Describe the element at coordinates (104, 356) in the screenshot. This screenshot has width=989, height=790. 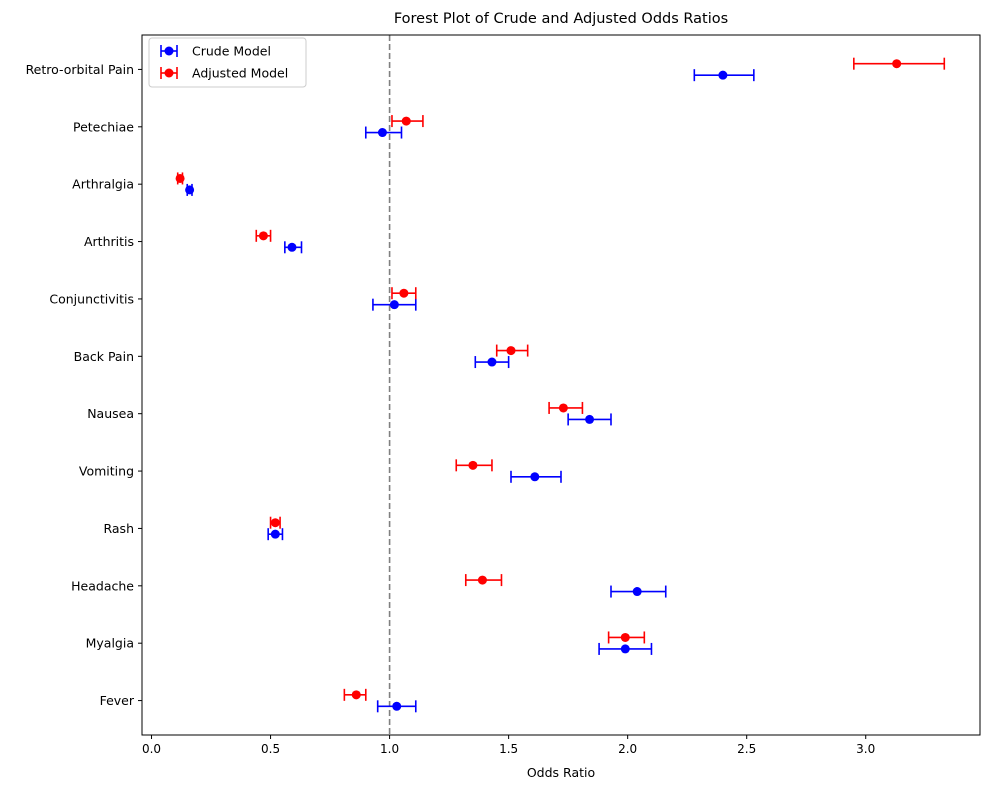
I see `y-tick-label: Back Pain` at that location.